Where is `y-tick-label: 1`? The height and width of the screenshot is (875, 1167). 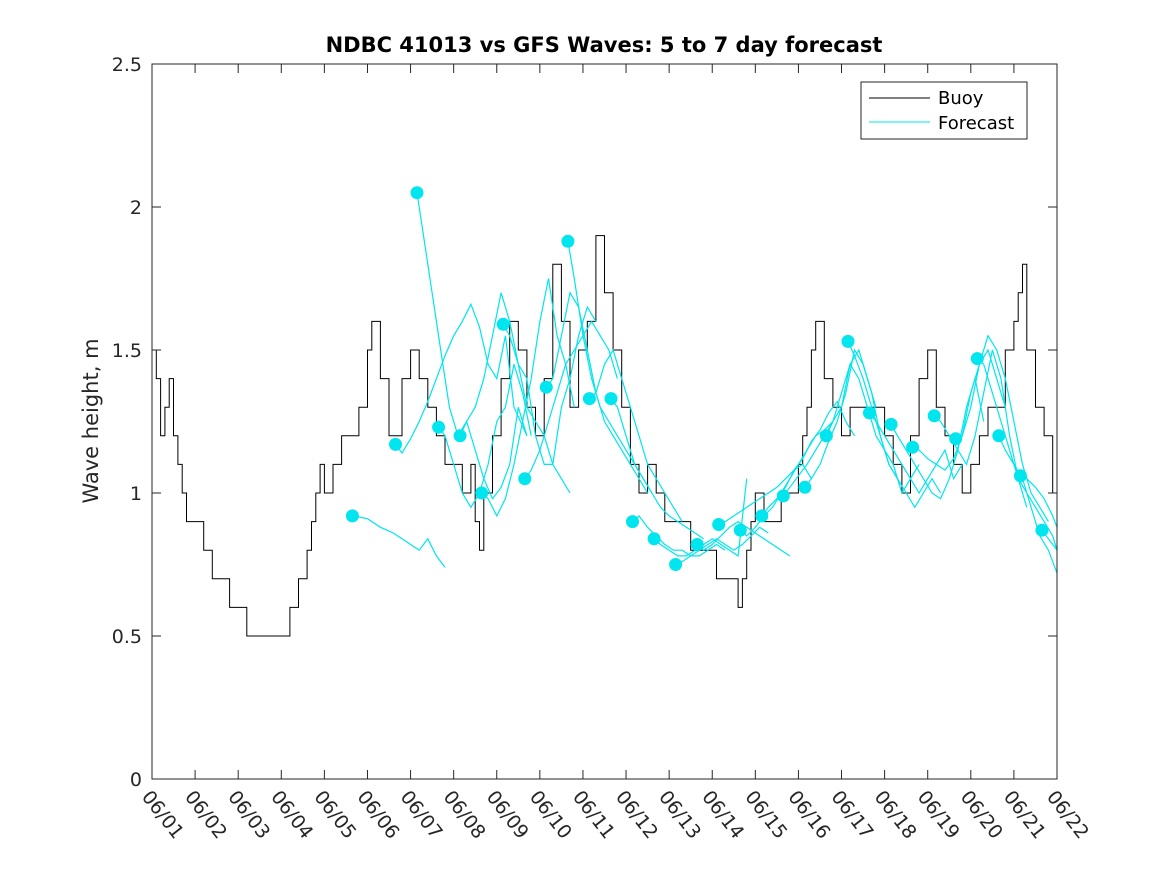 y-tick-label: 1 is located at coordinates (136, 494).